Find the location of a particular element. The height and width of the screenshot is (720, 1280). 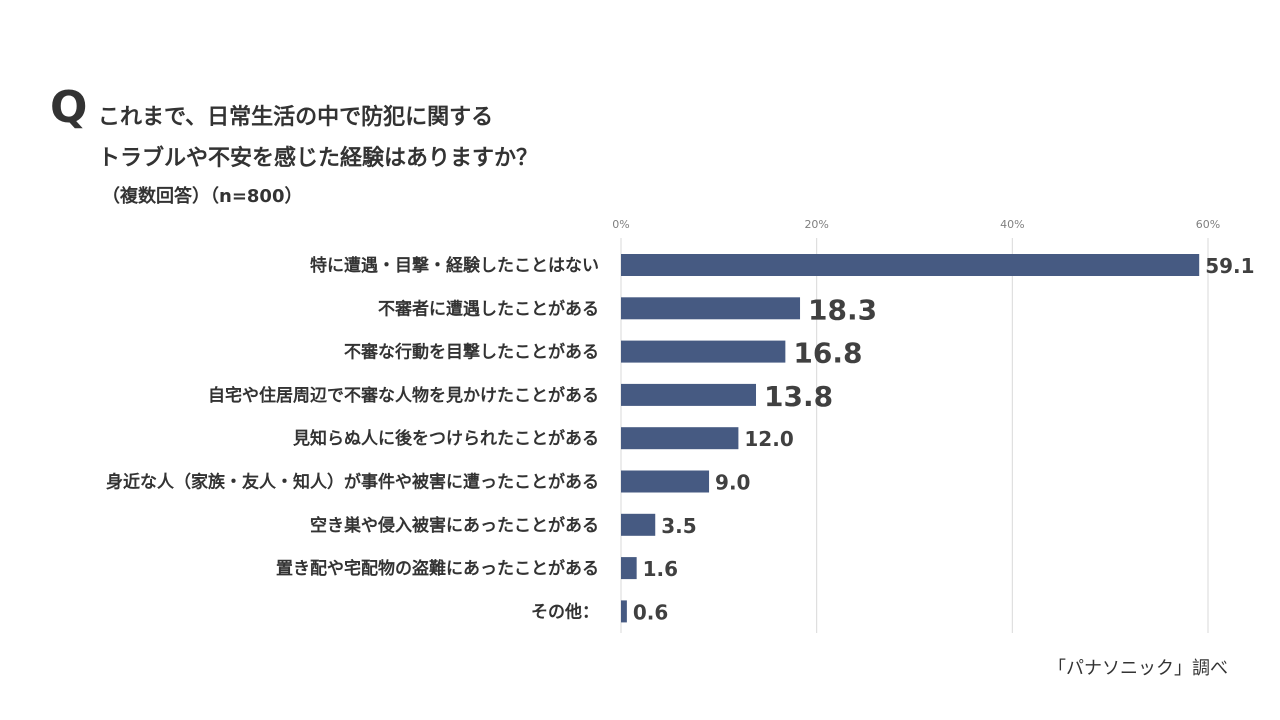

category-label: 身近な人（家族・友人・知人）が事件や被害に遭ったことがある is located at coordinates (352, 482).